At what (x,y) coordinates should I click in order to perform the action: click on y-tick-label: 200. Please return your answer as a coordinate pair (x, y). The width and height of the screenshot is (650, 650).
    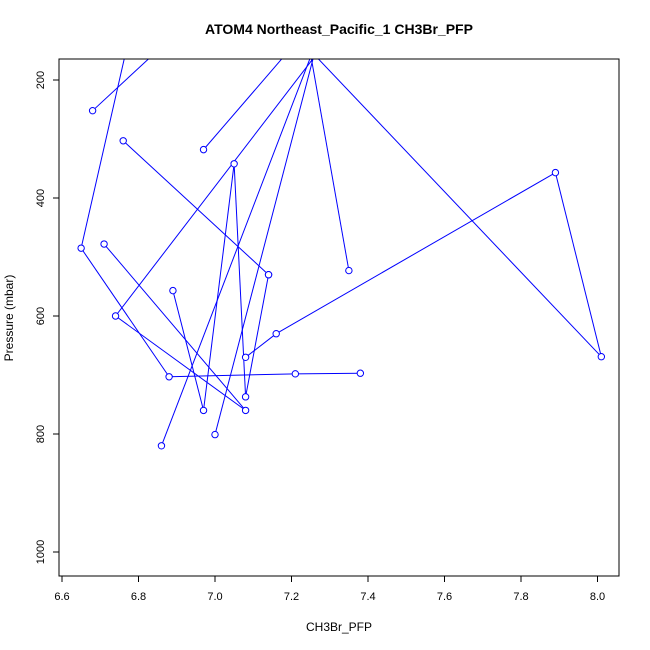
    Looking at the image, I should click on (41, 80).